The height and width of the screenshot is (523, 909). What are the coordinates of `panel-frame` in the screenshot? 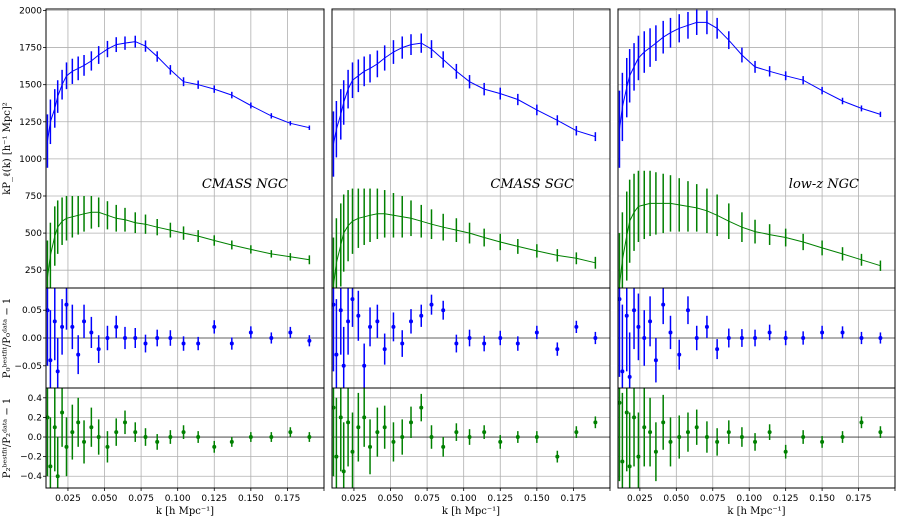 It's located at (185, 438).